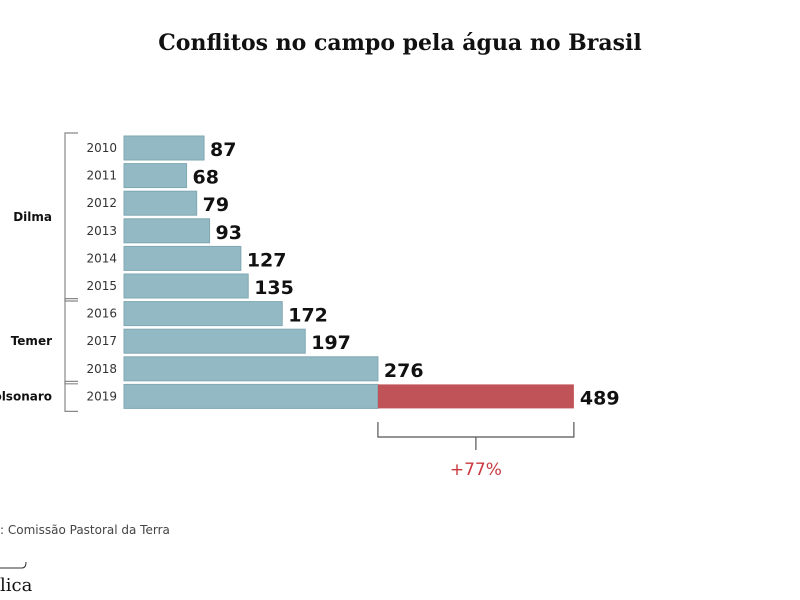 This screenshot has width=800, height=600. What do you see at coordinates (26, 396) in the screenshot?
I see `group-label: Bolsonaro` at bounding box center [26, 396].